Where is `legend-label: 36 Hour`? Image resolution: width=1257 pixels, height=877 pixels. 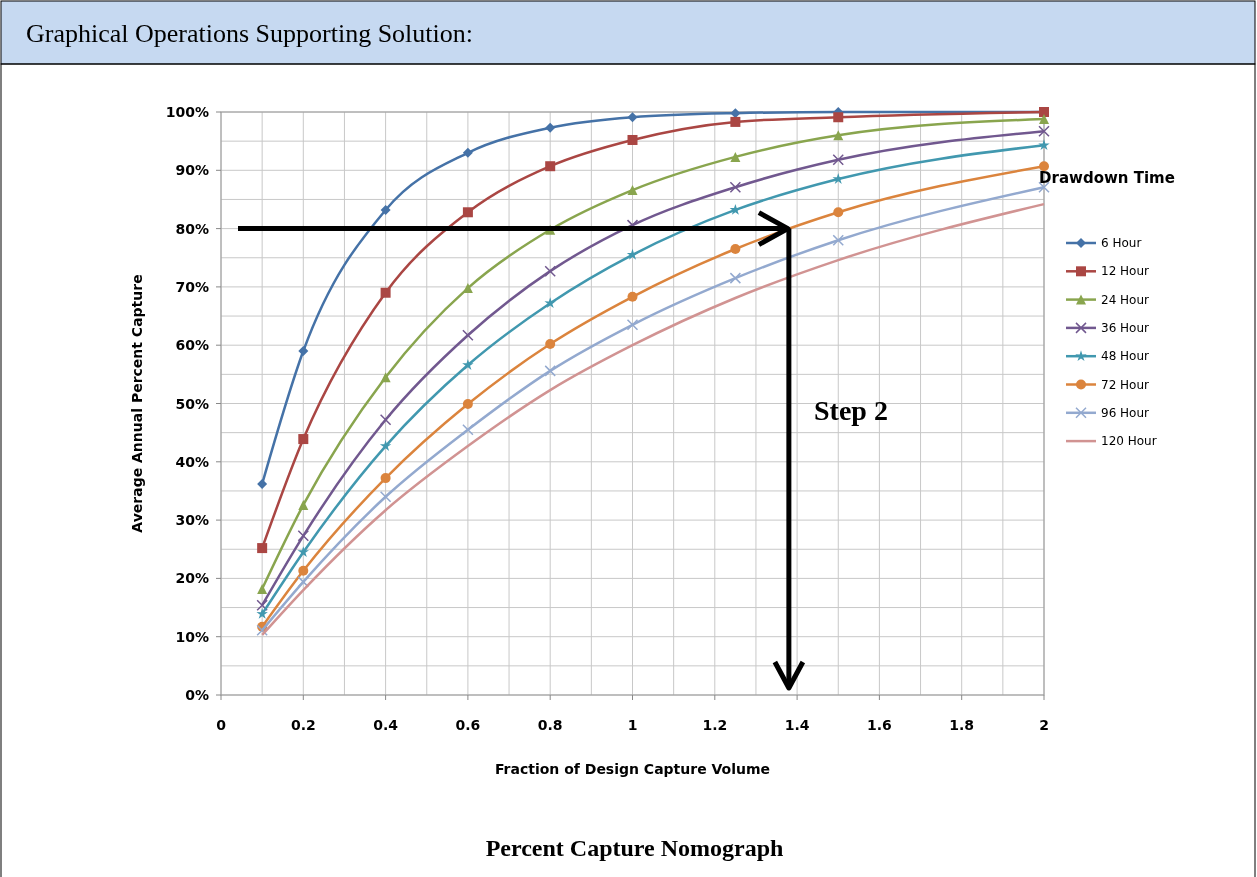 legend-label: 36 Hour is located at coordinates (1125, 327).